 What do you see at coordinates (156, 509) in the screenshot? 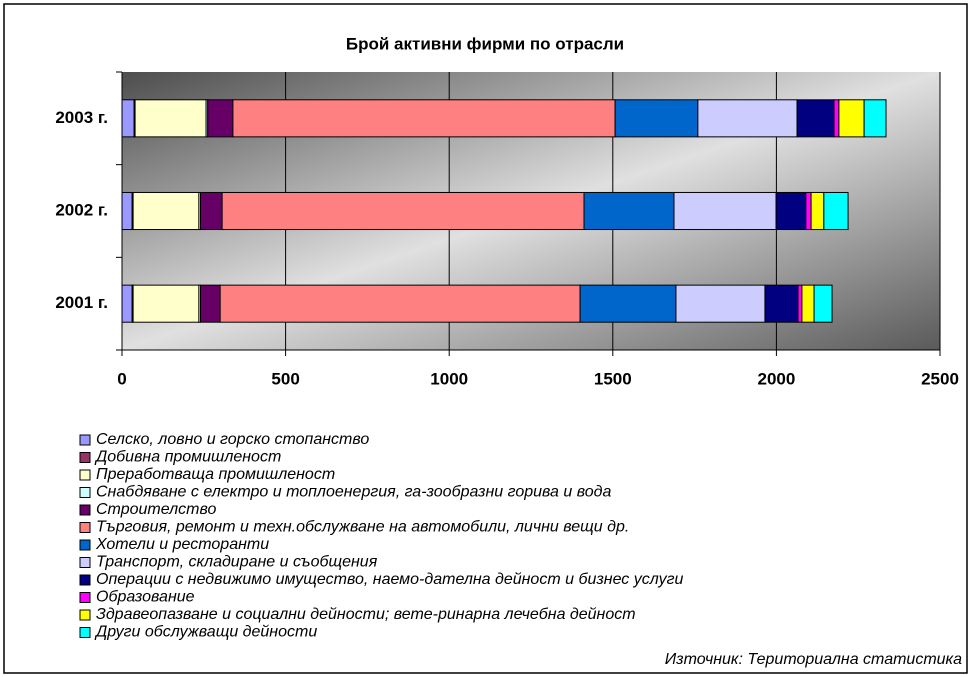
I see `legend-label: Строителство` at bounding box center [156, 509].